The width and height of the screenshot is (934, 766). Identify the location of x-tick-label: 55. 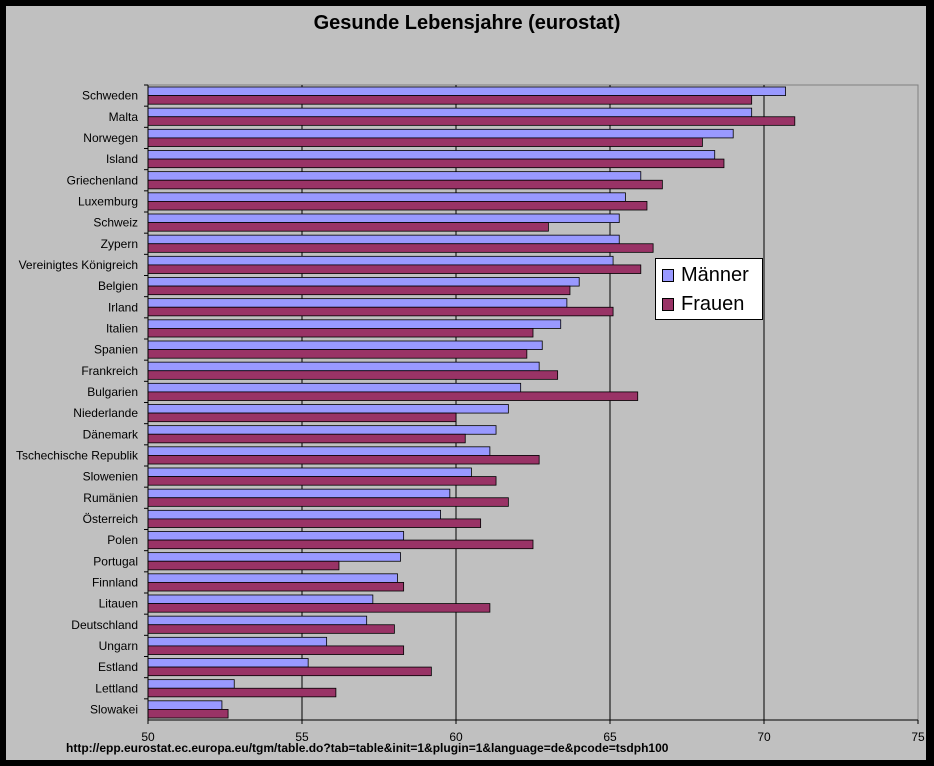
(302, 737).